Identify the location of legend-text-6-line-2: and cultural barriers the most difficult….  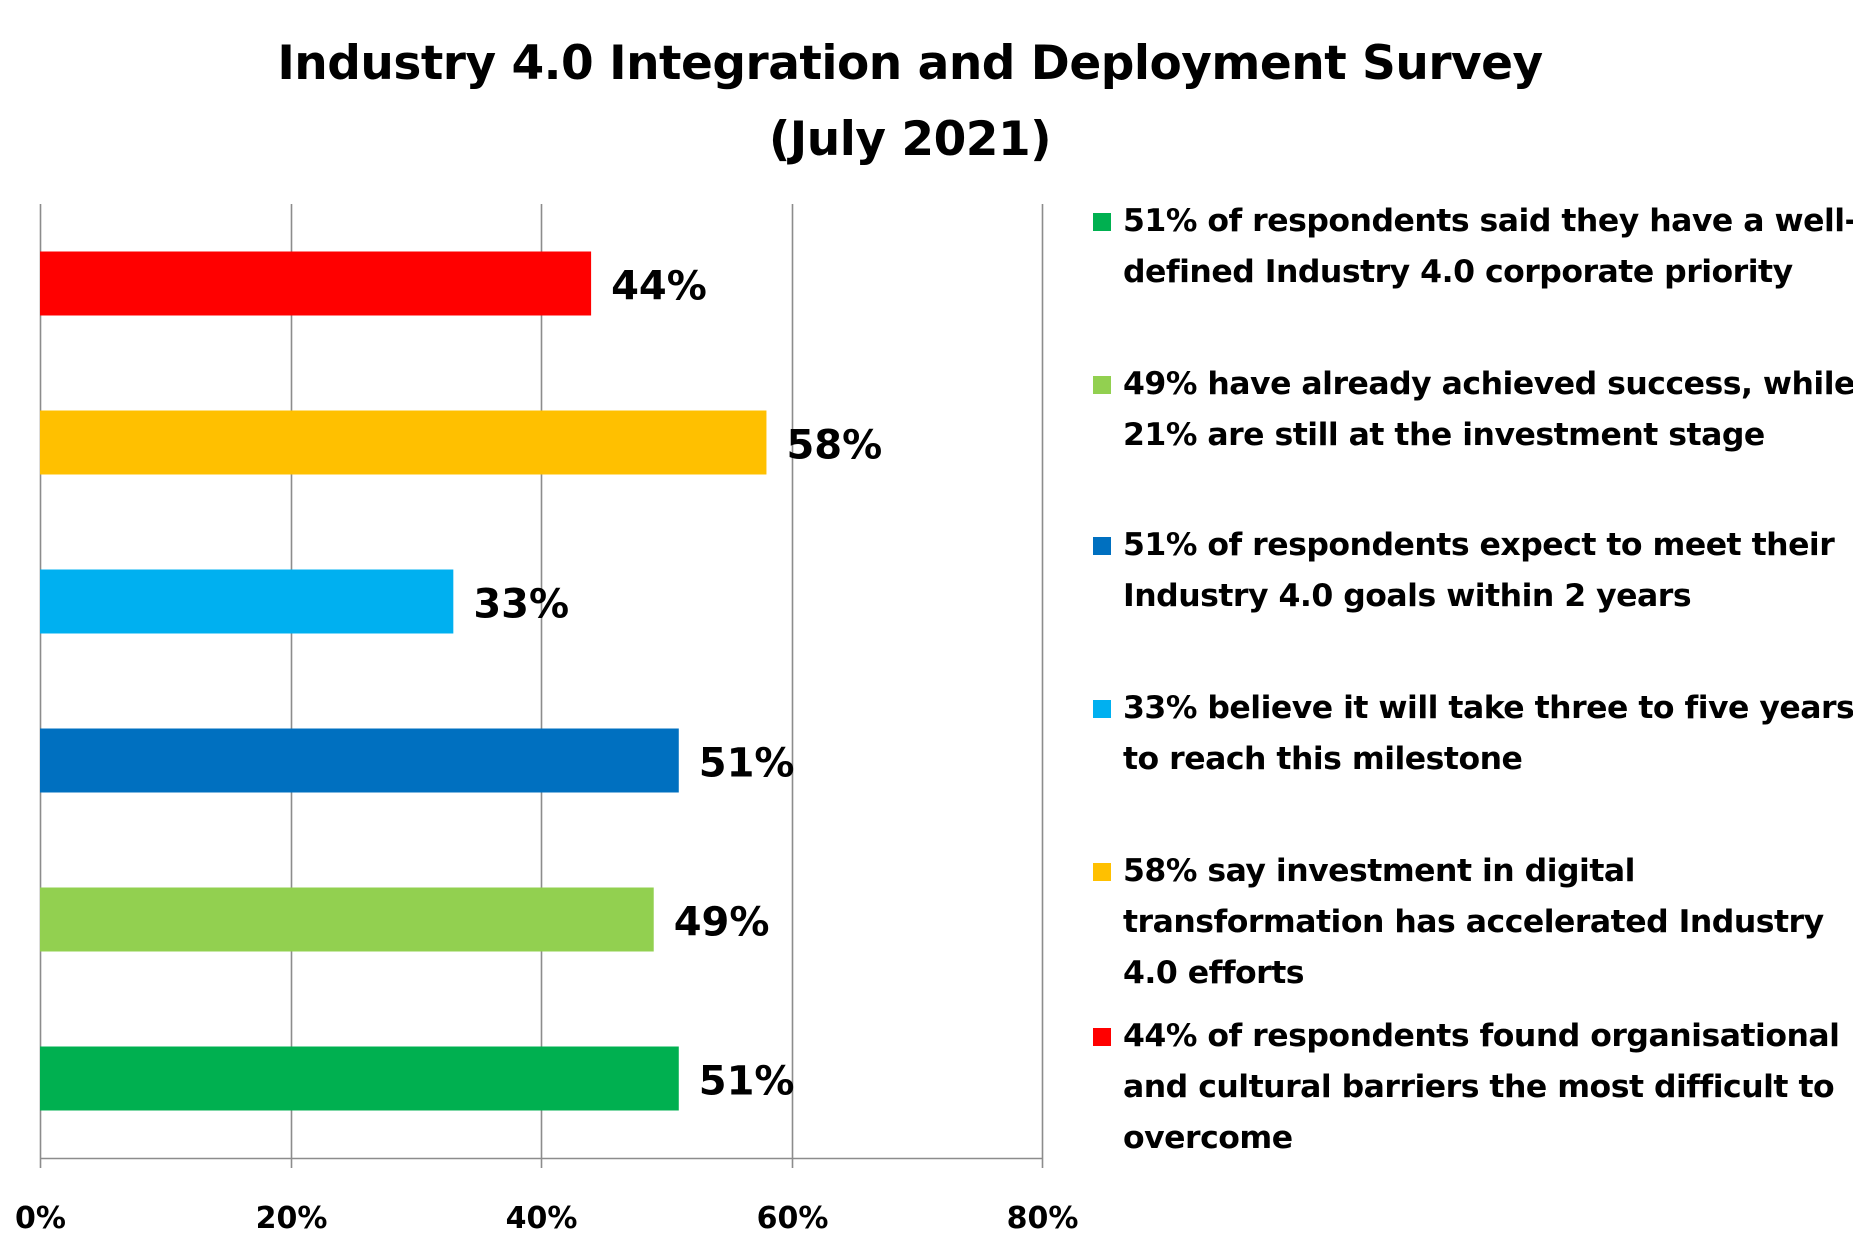
(1479, 1087).